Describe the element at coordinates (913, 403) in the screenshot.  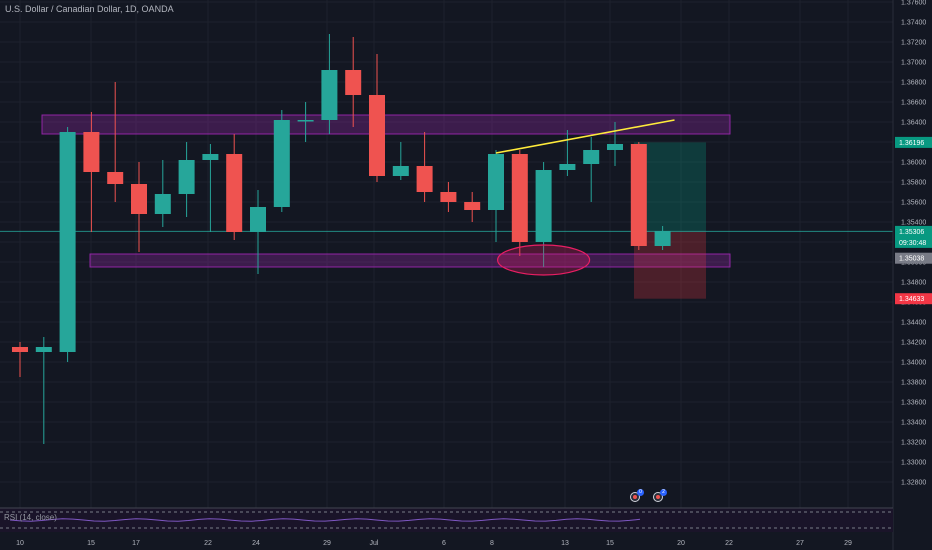
I see `price-tick-label: 1.33600` at that location.